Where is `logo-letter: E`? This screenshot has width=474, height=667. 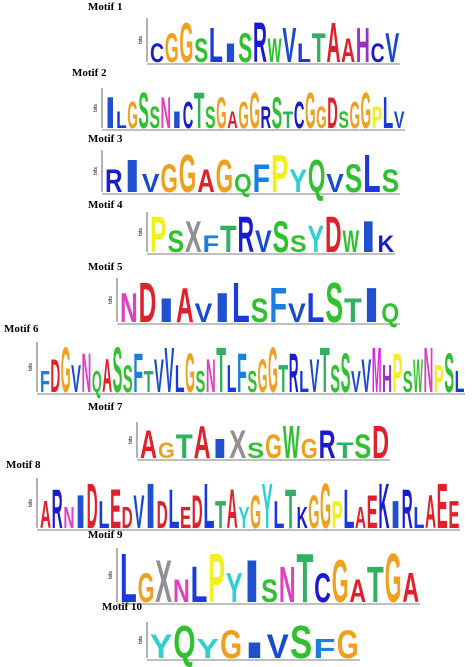 logo-letter: E is located at coordinates (442, 506).